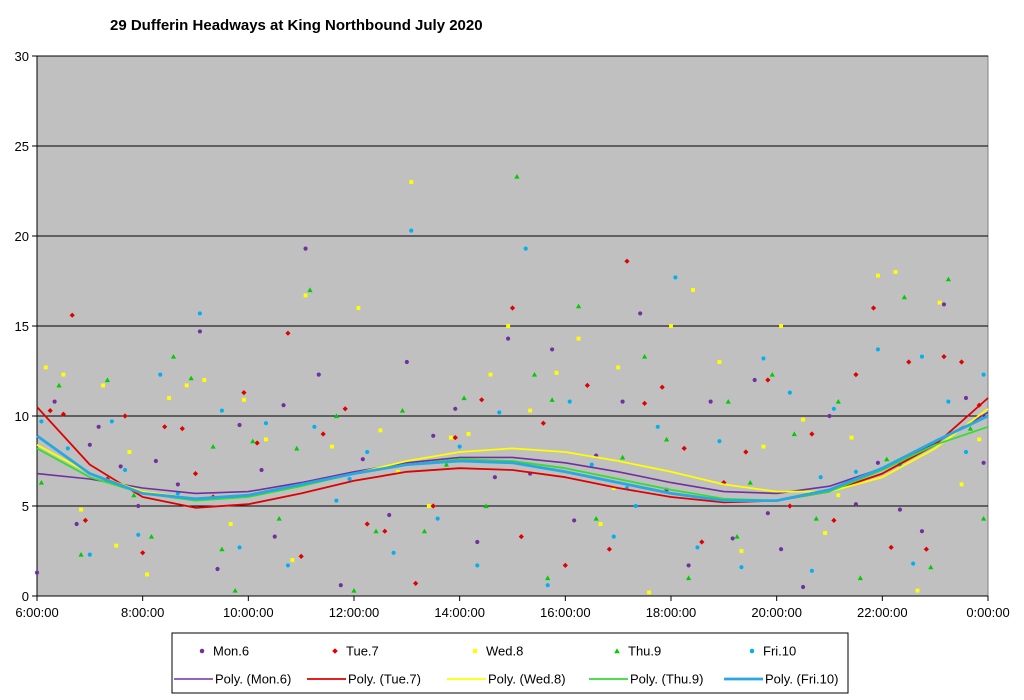 The height and width of the screenshot is (700, 1024). What do you see at coordinates (22, 236) in the screenshot?
I see `y-tick-label: 20` at bounding box center [22, 236].